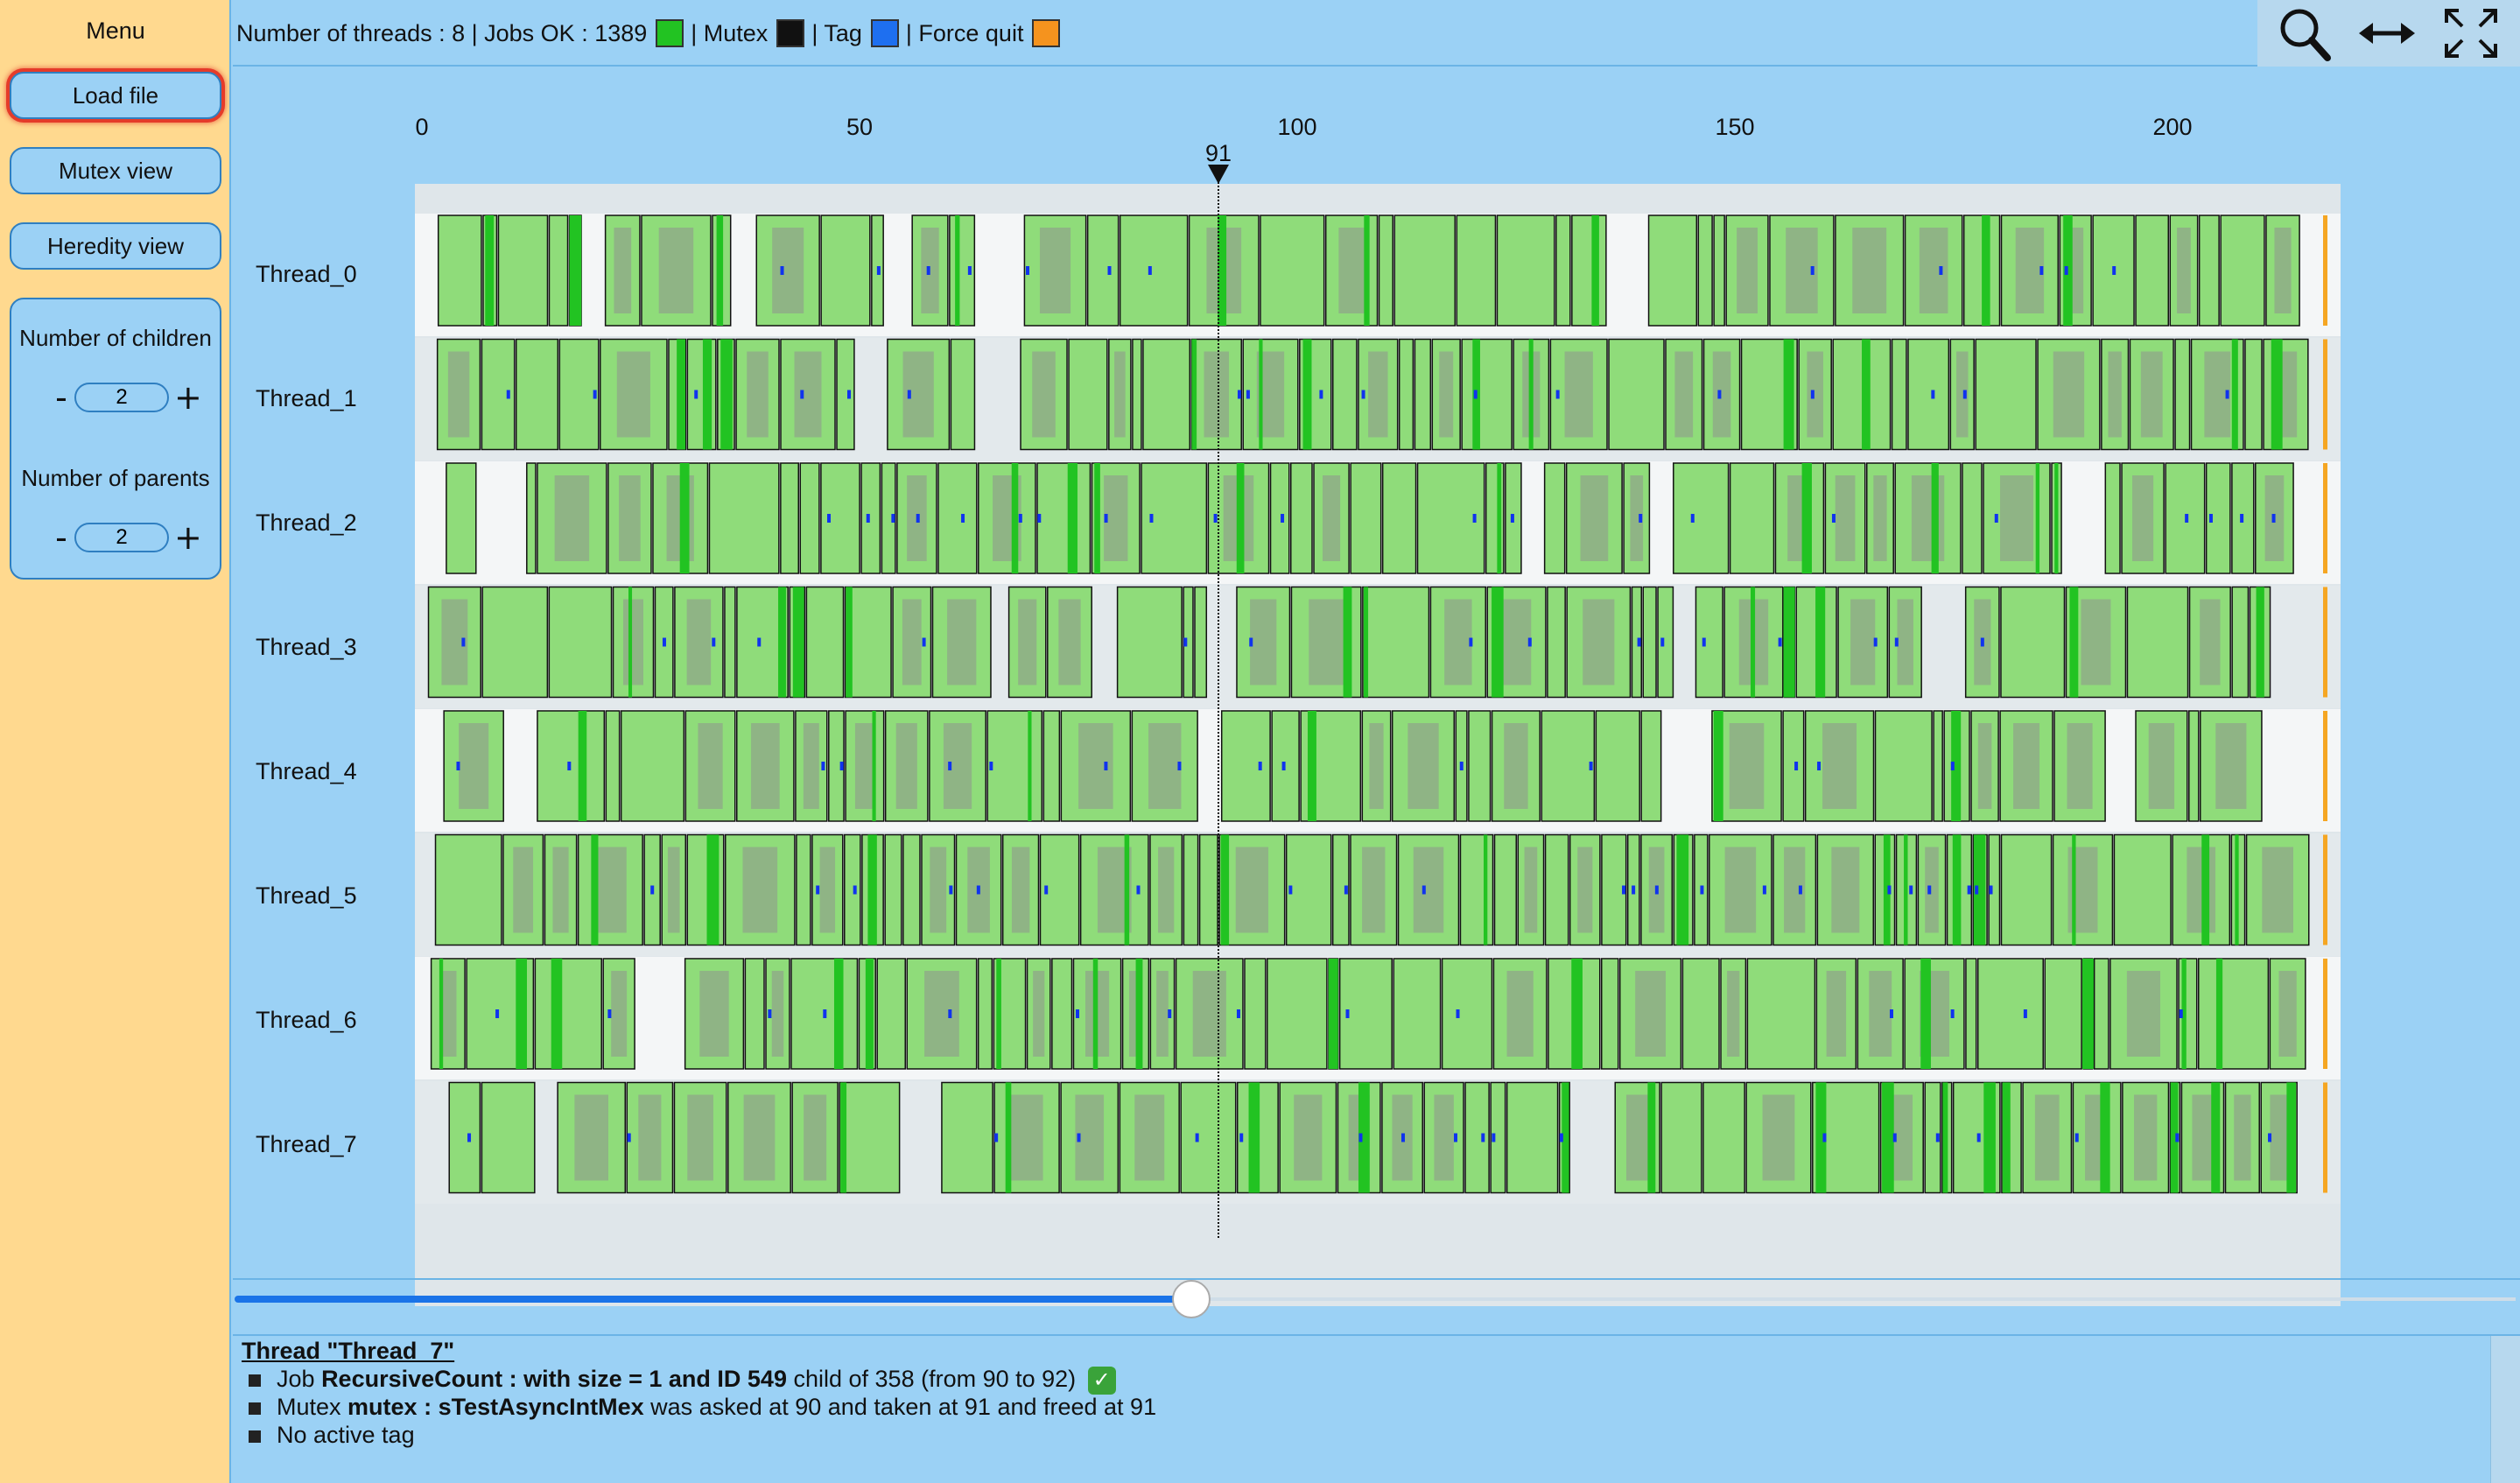  What do you see at coordinates (61, 537) in the screenshot?
I see `parents-decrement-button: -` at bounding box center [61, 537].